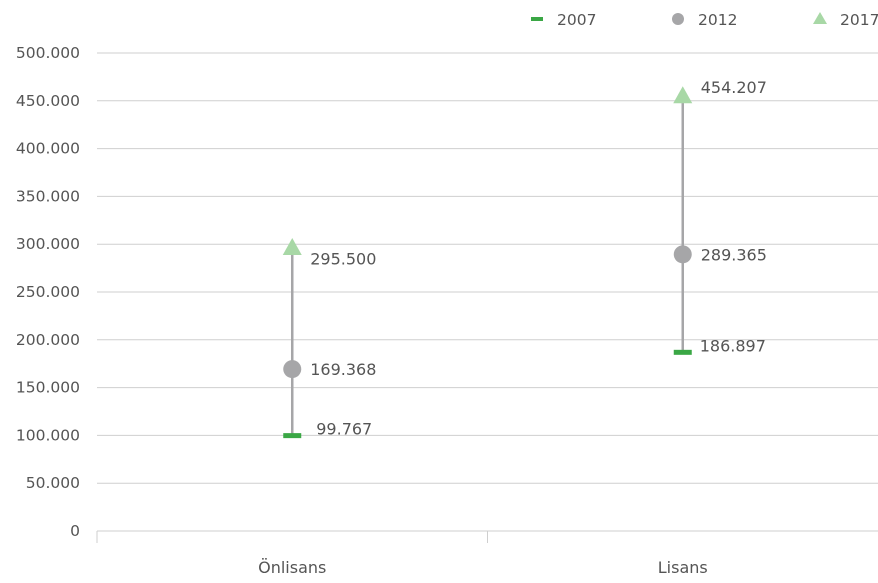 The width and height of the screenshot is (878, 583). I want to click on legend-item-2017: 2017, so click(845, 20).